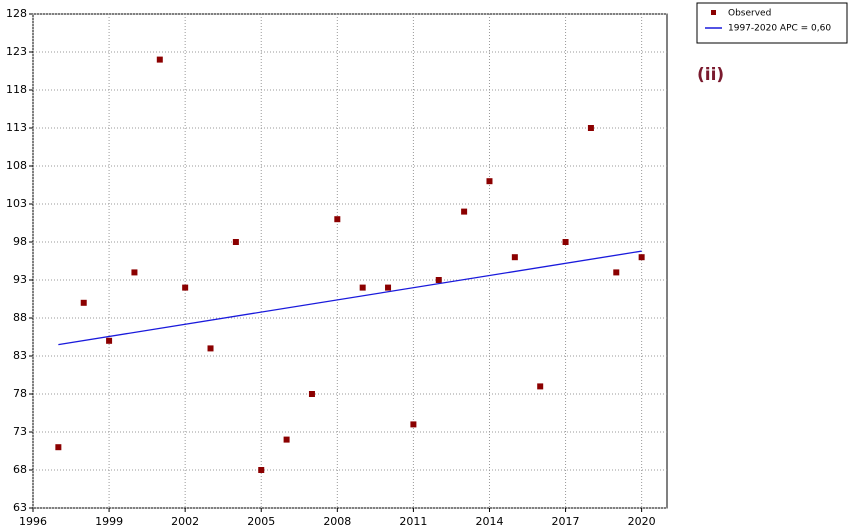 This screenshot has width=850, height=531. Describe the element at coordinates (16, 165) in the screenshot. I see `y-tick-label: 108` at that location.